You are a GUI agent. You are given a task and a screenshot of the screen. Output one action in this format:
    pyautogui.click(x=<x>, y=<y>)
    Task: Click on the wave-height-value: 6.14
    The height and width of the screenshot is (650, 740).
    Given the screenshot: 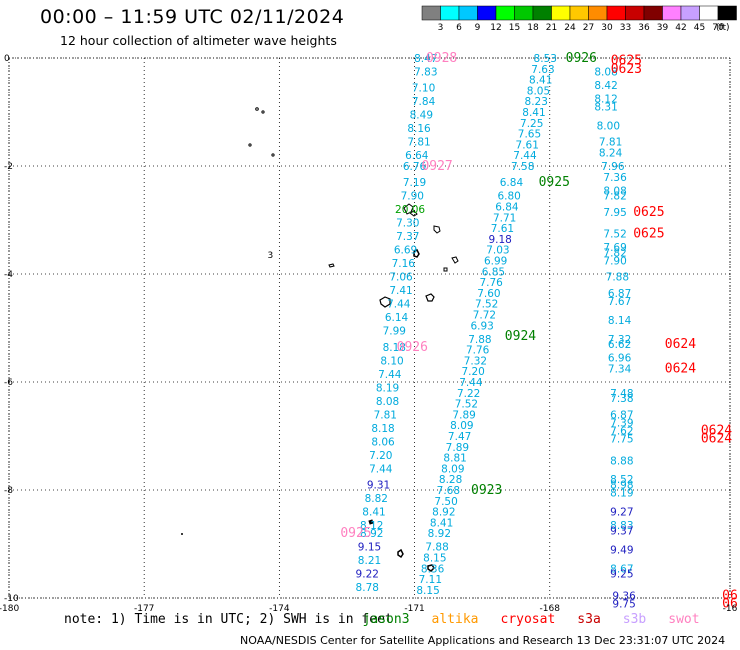 What is the action you would take?
    pyautogui.click(x=397, y=318)
    